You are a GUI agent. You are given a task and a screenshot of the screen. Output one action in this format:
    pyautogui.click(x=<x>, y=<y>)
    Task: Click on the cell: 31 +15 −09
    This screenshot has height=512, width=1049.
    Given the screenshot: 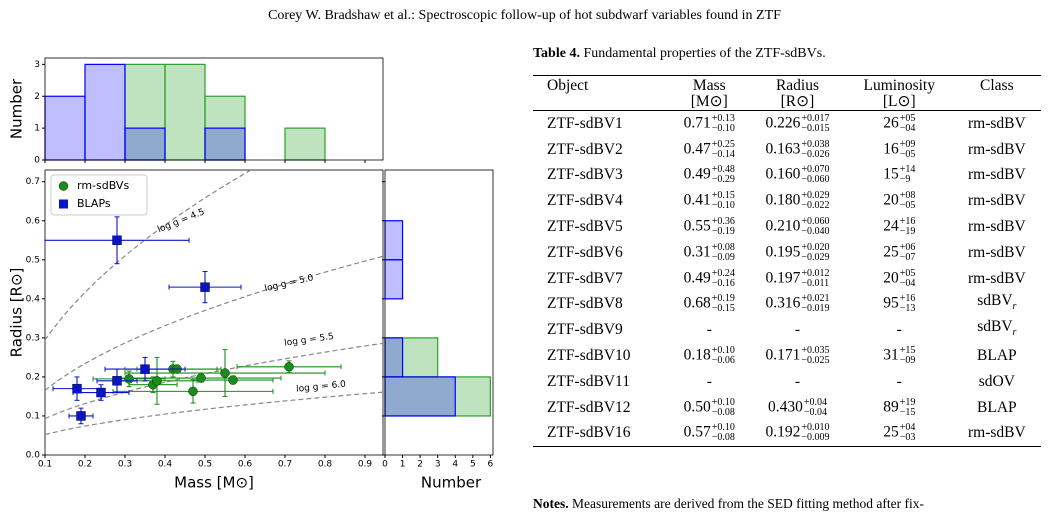 What is the action you would take?
    pyautogui.click(x=899, y=356)
    